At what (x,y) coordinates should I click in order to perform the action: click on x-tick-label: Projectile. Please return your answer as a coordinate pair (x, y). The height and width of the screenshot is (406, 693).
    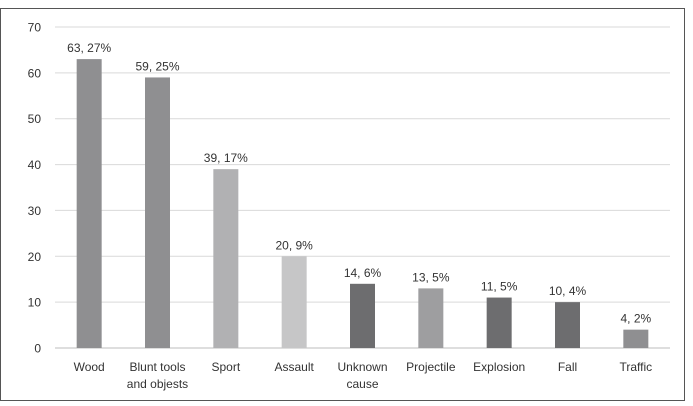
    Looking at the image, I should click on (431, 367).